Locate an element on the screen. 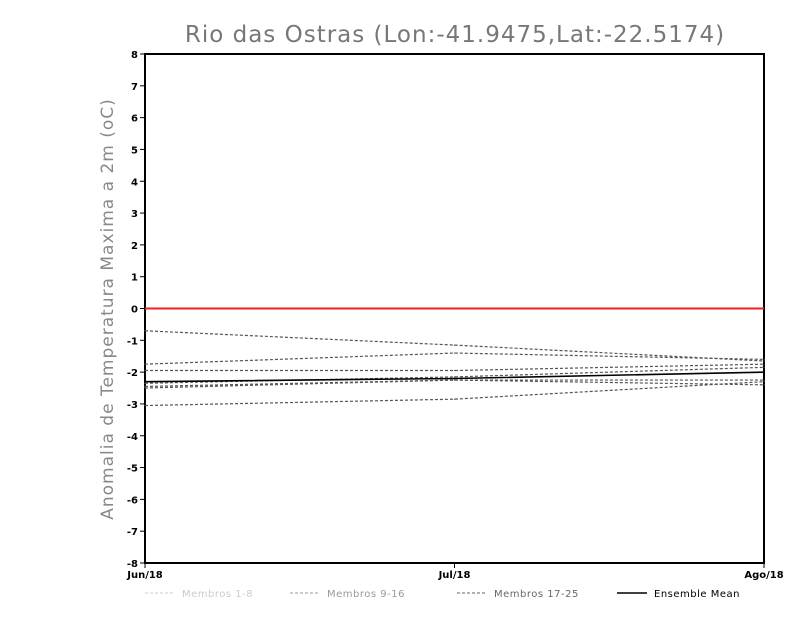  series-group is located at coordinates (454, 357).